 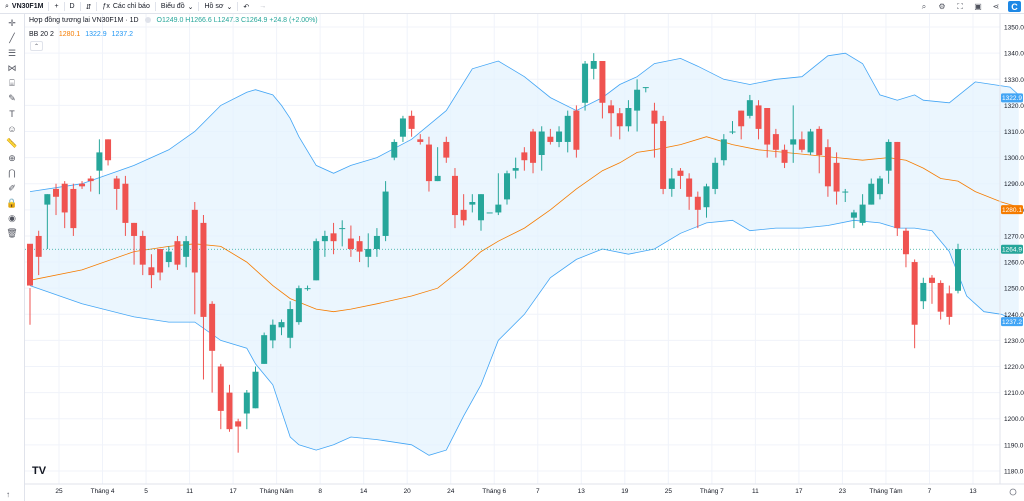 What do you see at coordinates (12, 218) in the screenshot?
I see `eye-icon: ◉` at bounding box center [12, 218].